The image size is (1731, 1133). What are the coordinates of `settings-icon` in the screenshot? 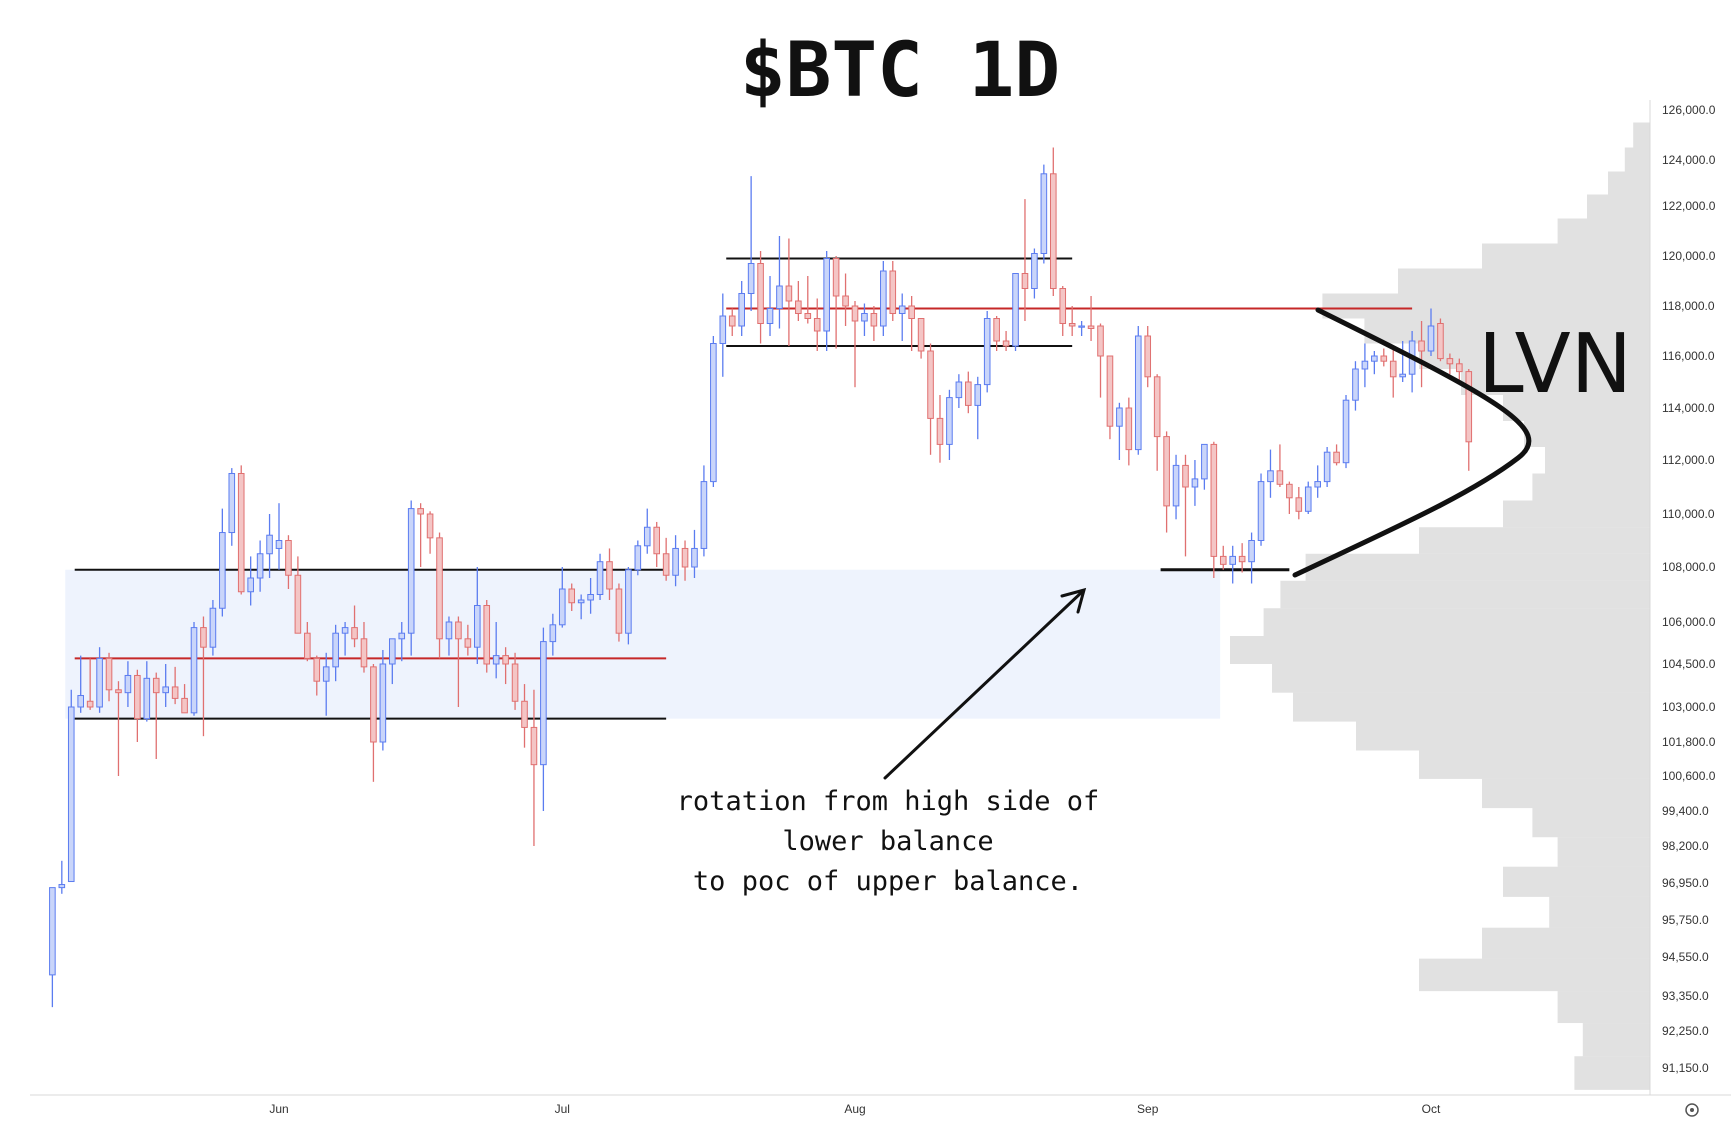 It's located at (1692, 1110).